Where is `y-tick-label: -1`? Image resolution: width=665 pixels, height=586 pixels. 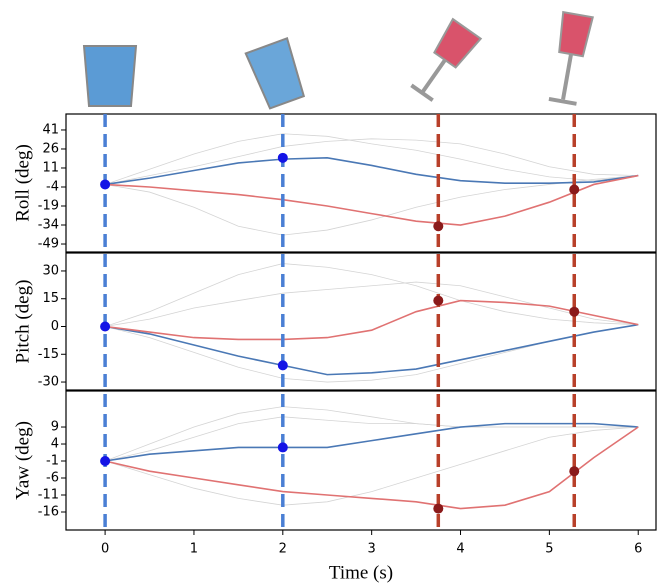
y-tick-label: -1 is located at coordinates (52, 461).